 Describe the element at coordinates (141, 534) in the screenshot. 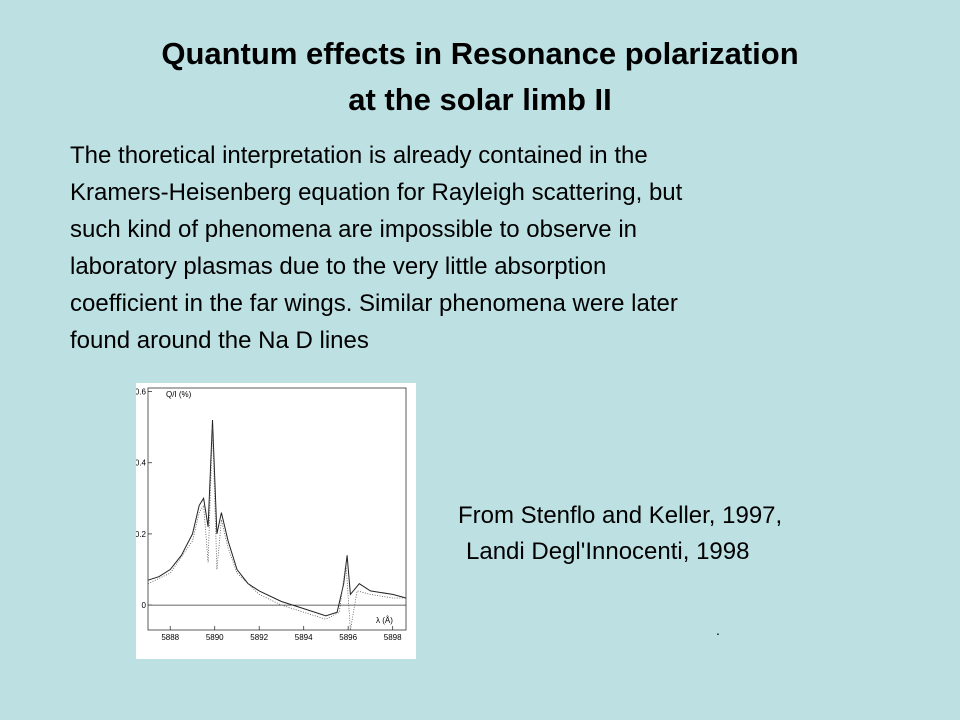

I see `y-tick-label: 0.2` at that location.